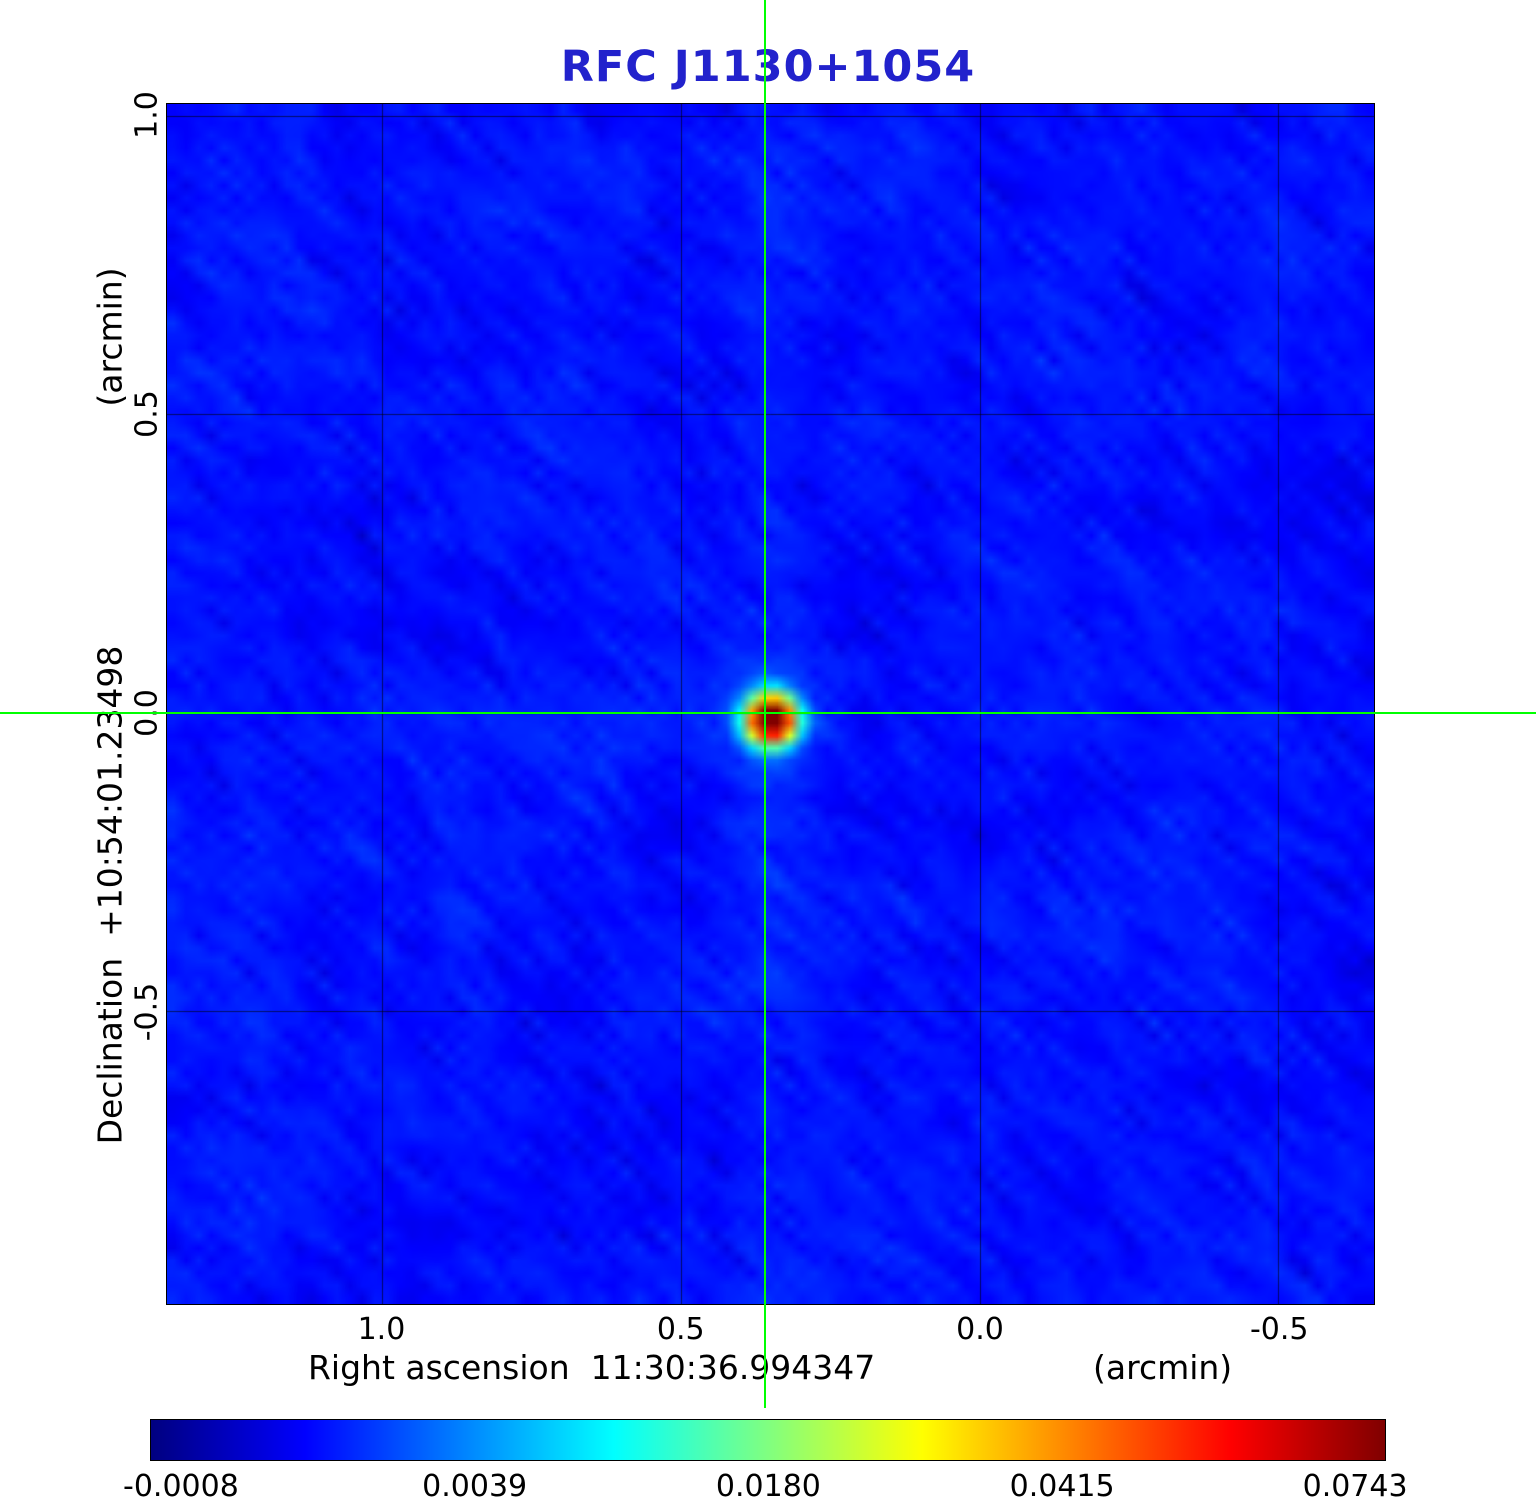 The image size is (1536, 1511). I want to click on colorbar-tick-label: 0.0743, so click(1355, 1486).